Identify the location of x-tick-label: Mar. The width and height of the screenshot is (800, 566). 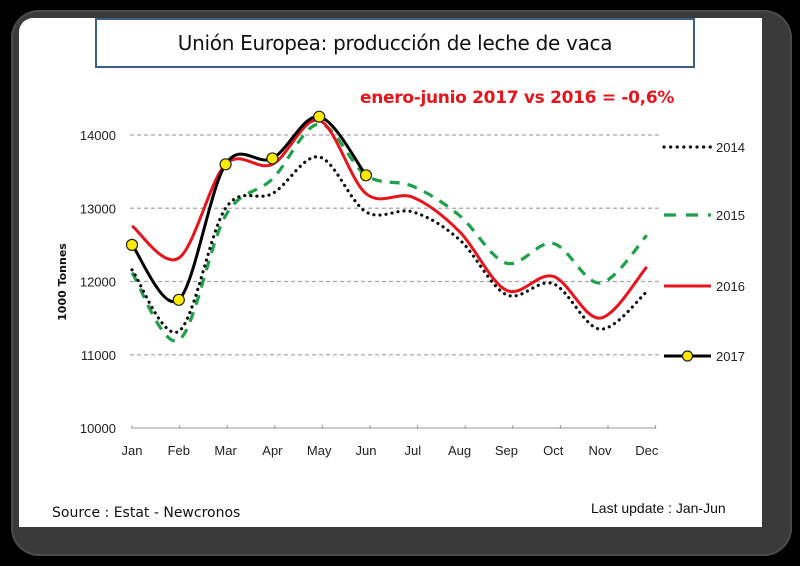
(225, 450).